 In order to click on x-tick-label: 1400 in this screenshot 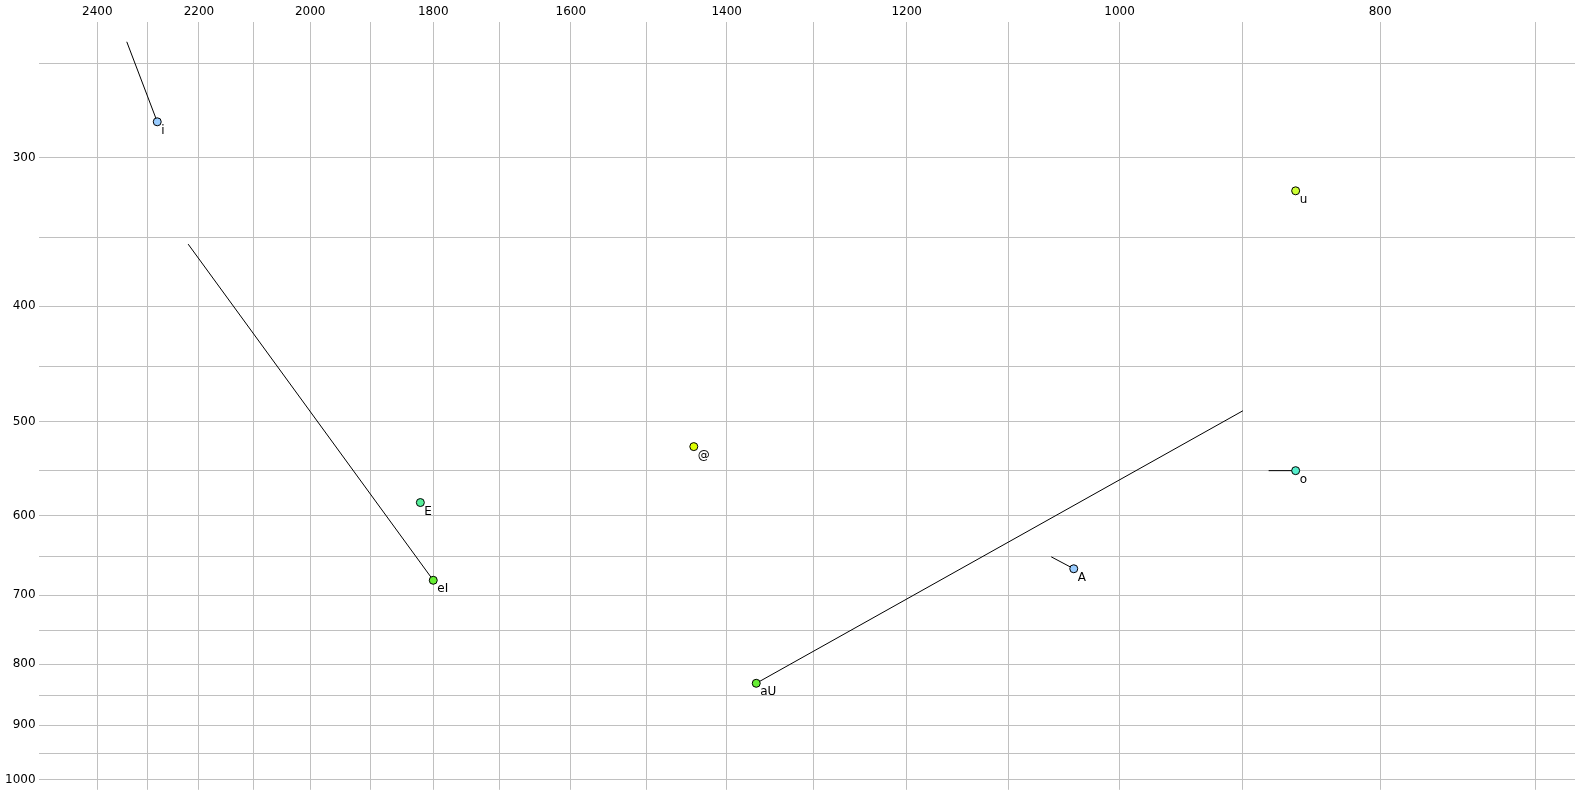, I will do `click(726, 11)`.